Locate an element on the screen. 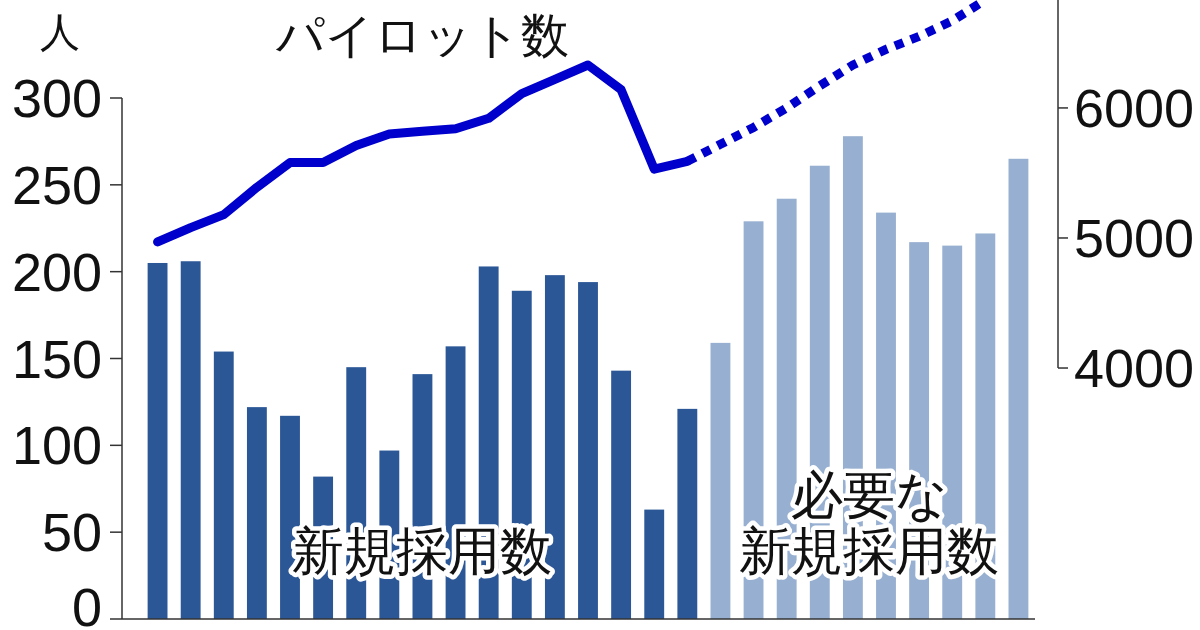 Image resolution: width=1200 pixels, height=630 pixels. y2-tick-label: 5000 is located at coordinates (1134, 237).